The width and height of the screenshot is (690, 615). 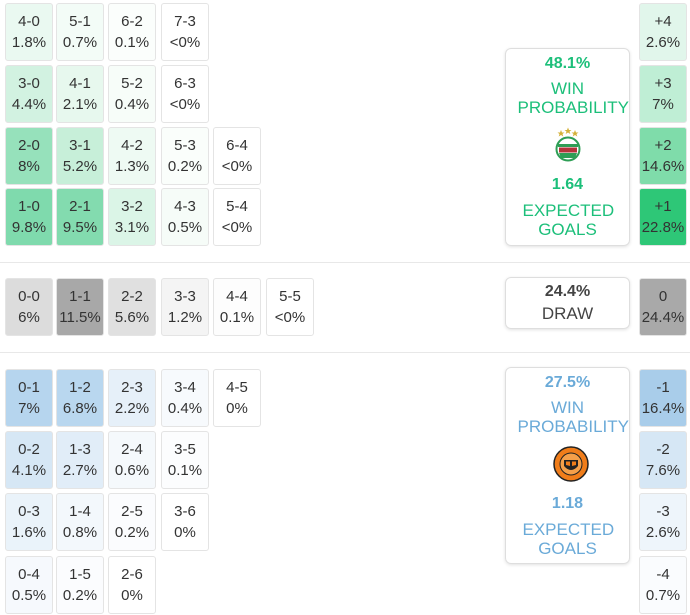 What do you see at coordinates (237, 307) in the screenshot?
I see `score-cell-draw: 4-4 0.1%` at bounding box center [237, 307].